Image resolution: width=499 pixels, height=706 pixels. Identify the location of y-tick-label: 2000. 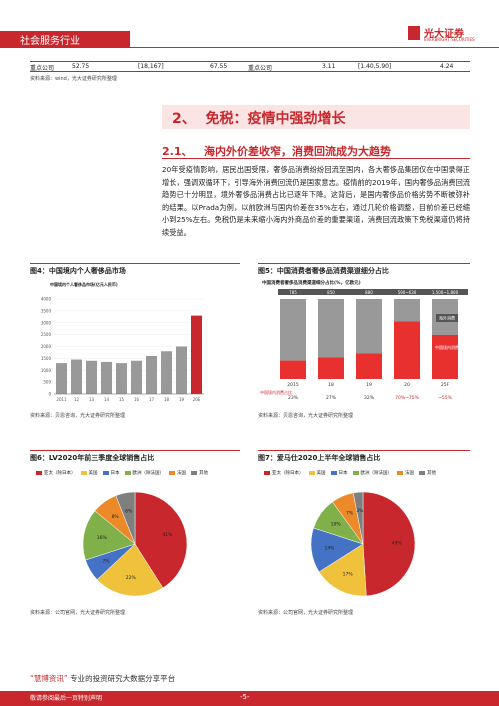
(46, 346).